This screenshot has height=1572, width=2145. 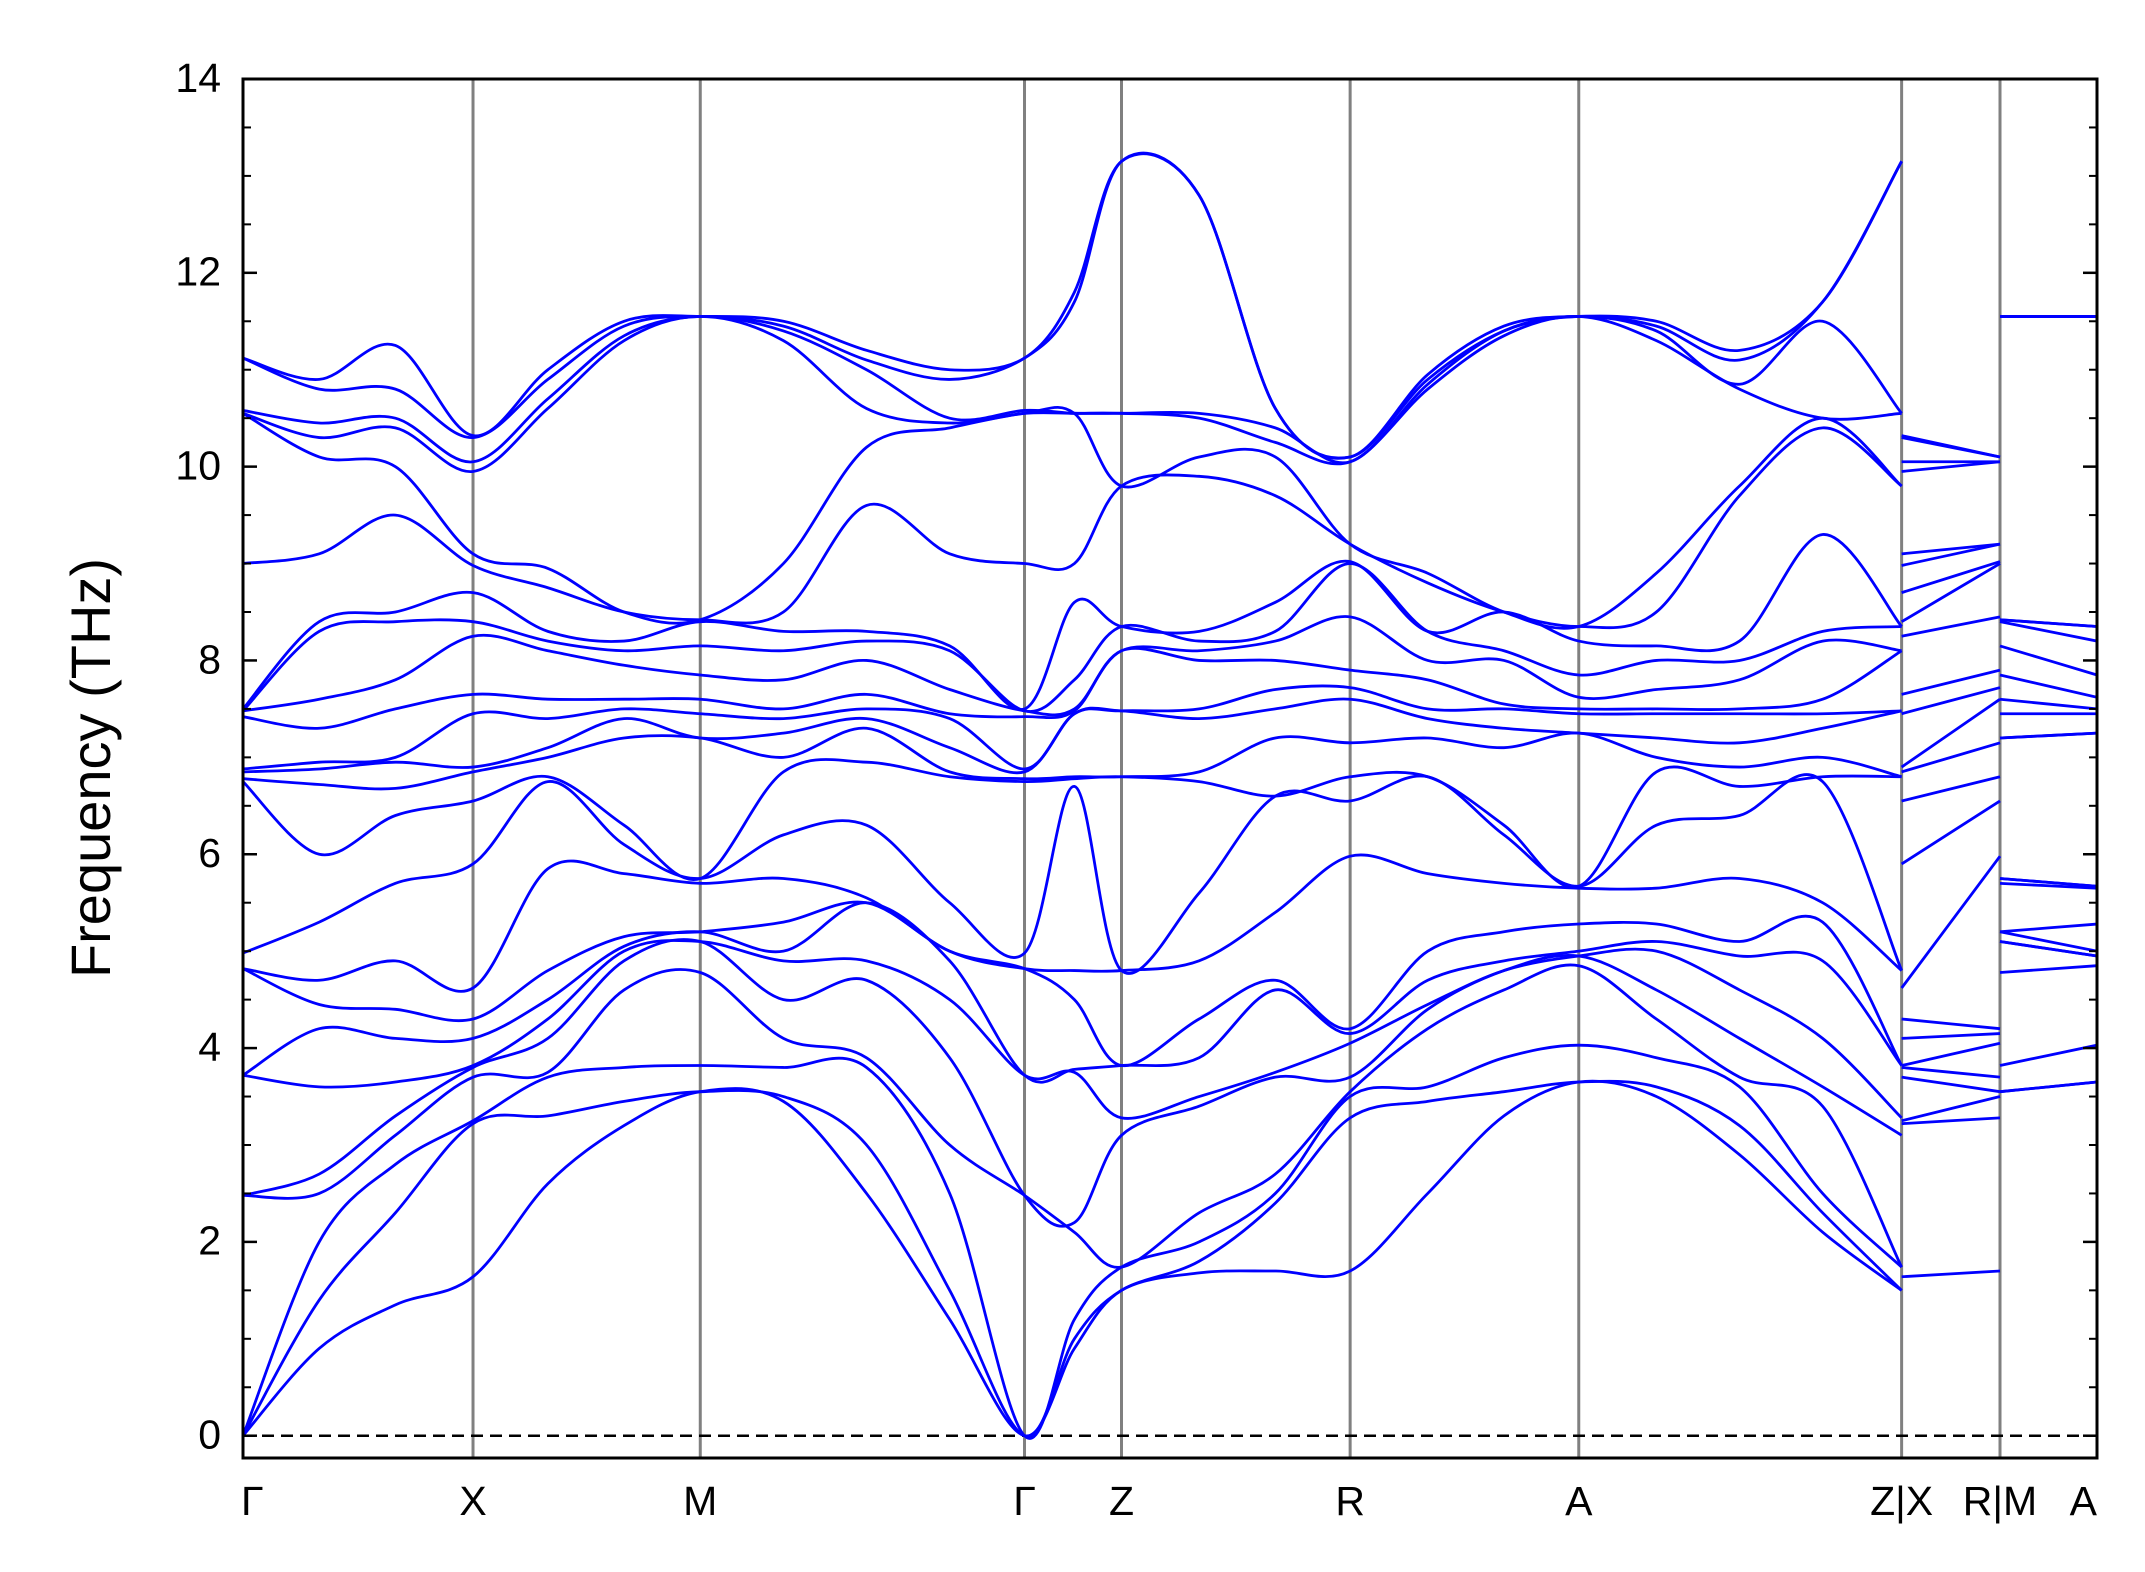 What do you see at coordinates (2000, 1501) in the screenshot?
I see `x-tick-label: R|M` at bounding box center [2000, 1501].